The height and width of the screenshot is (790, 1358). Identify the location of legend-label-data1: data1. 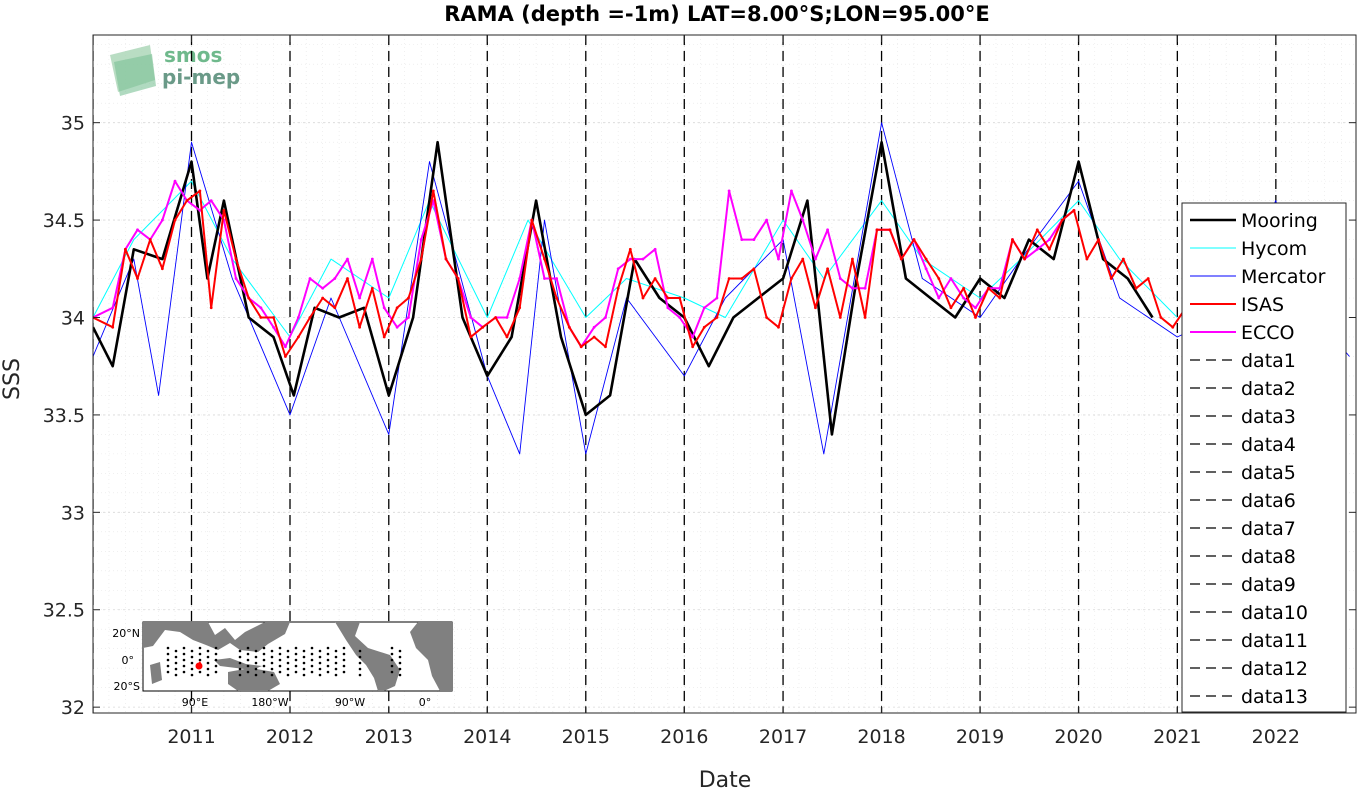
(1268, 361).